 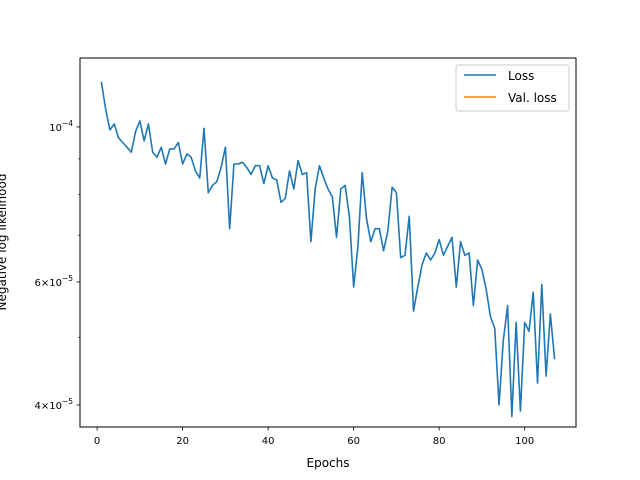 What do you see at coordinates (524, 441) in the screenshot?
I see `x-tick-label: 100` at bounding box center [524, 441].